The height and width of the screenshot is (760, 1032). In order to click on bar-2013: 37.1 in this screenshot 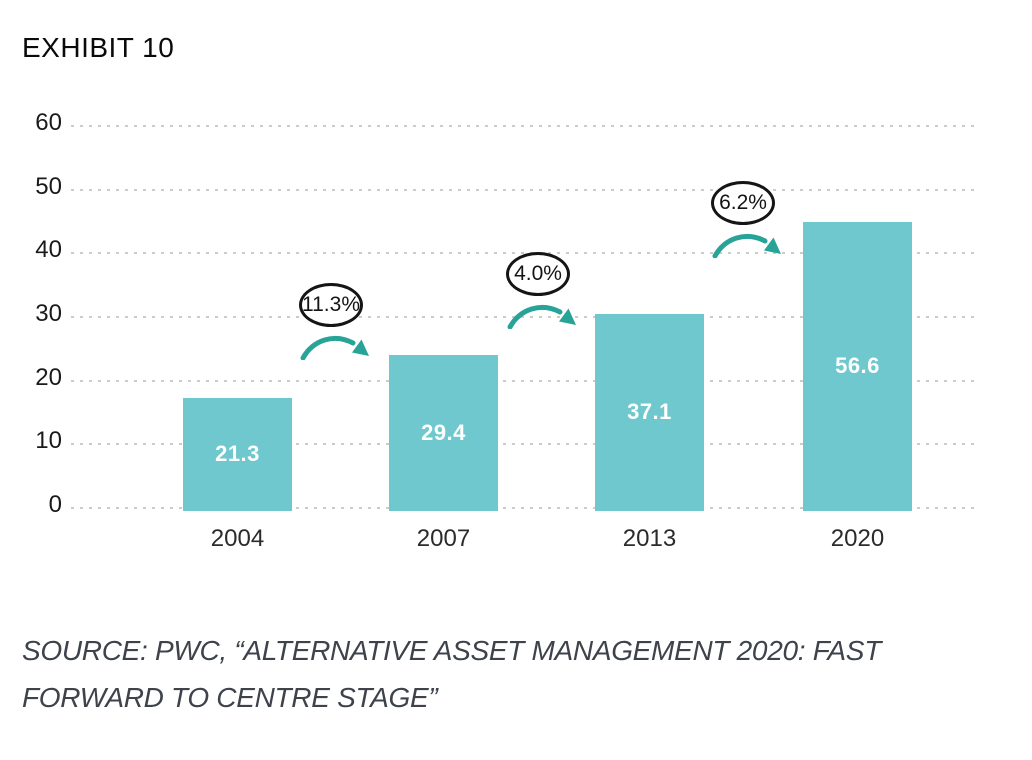, I will do `click(649, 412)`.